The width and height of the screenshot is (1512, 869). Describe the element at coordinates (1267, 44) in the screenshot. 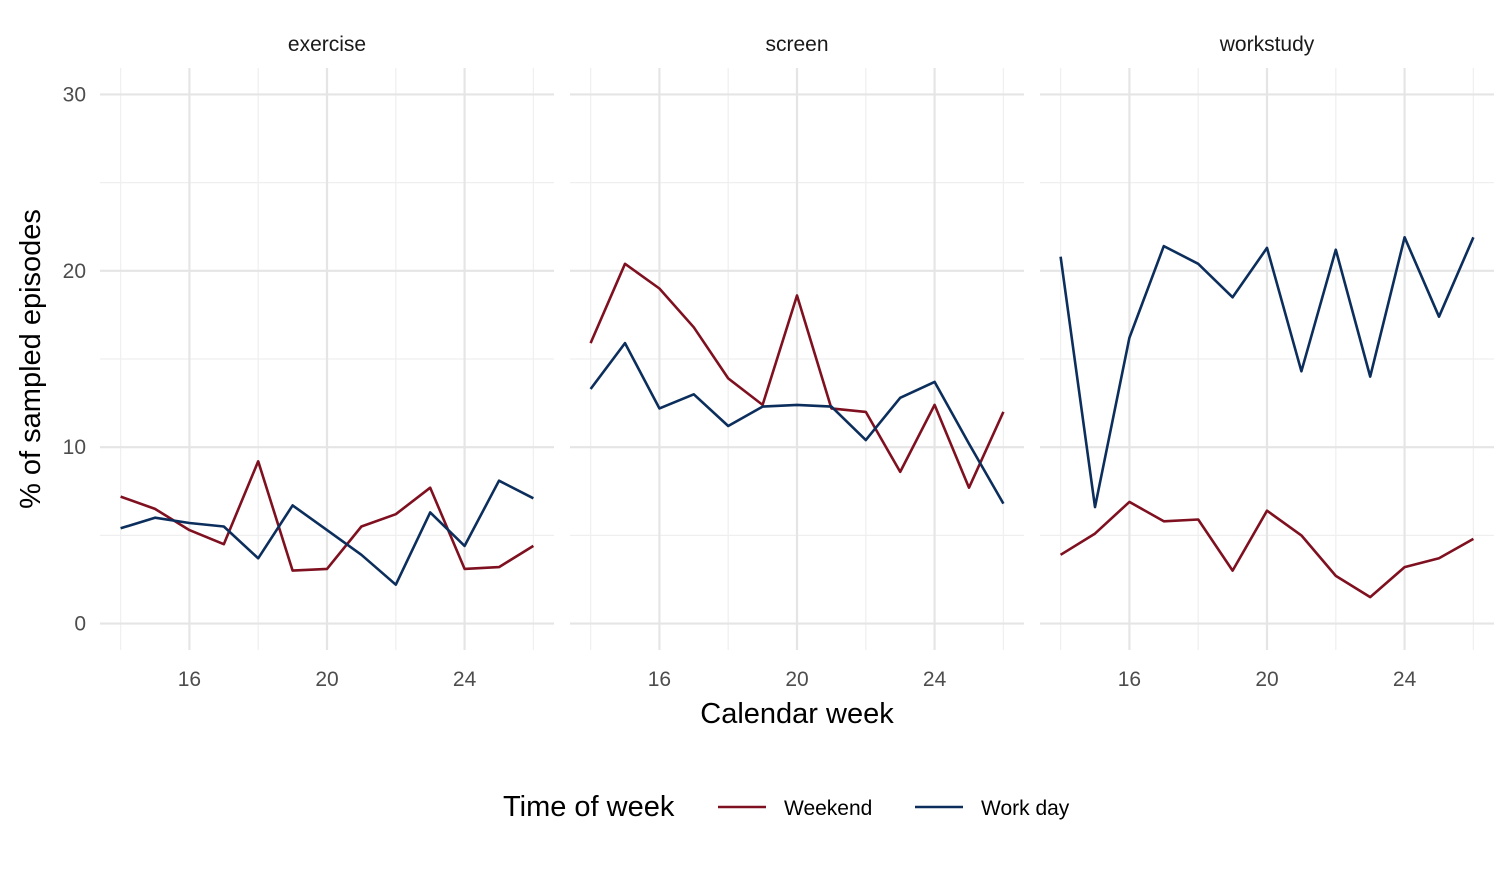

I see `facet-label-workstudy: workstudy` at that location.